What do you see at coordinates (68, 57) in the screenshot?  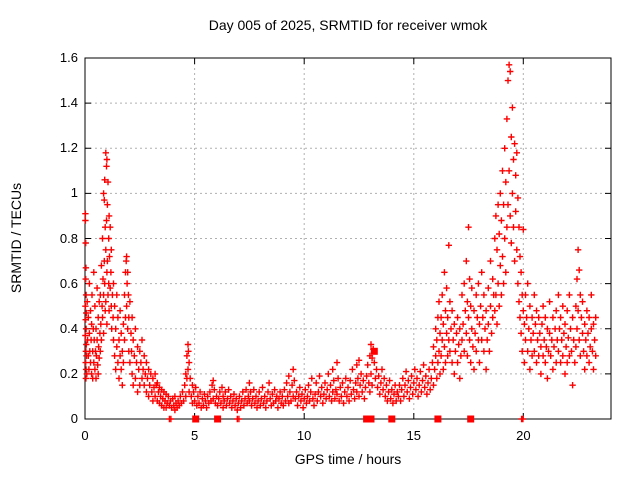 I see `y-tick-label: 1.6` at bounding box center [68, 57].